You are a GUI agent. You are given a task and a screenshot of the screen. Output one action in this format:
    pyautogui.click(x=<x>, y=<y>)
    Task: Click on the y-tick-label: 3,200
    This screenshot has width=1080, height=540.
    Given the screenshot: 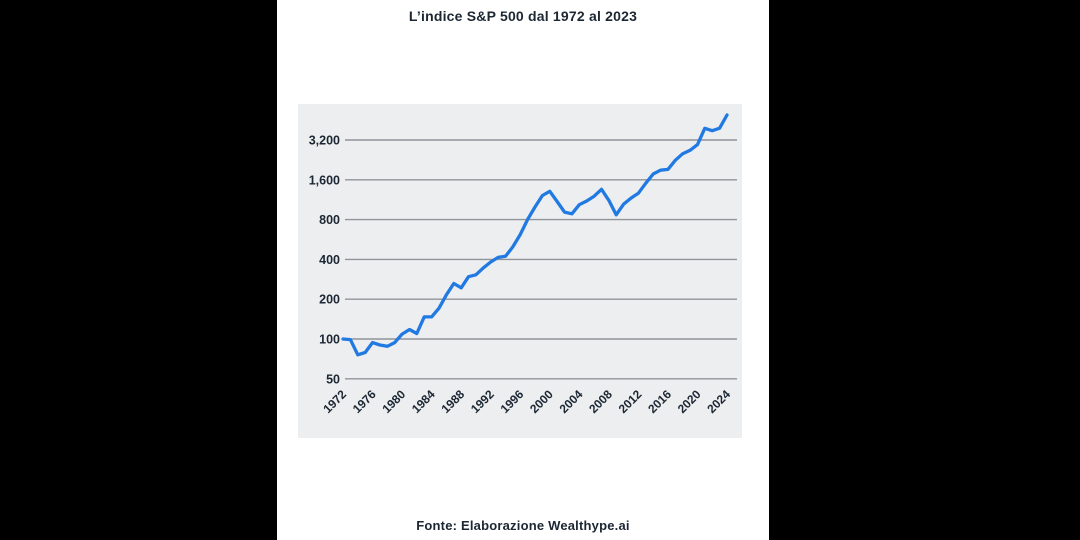 What is the action you would take?
    pyautogui.click(x=324, y=141)
    